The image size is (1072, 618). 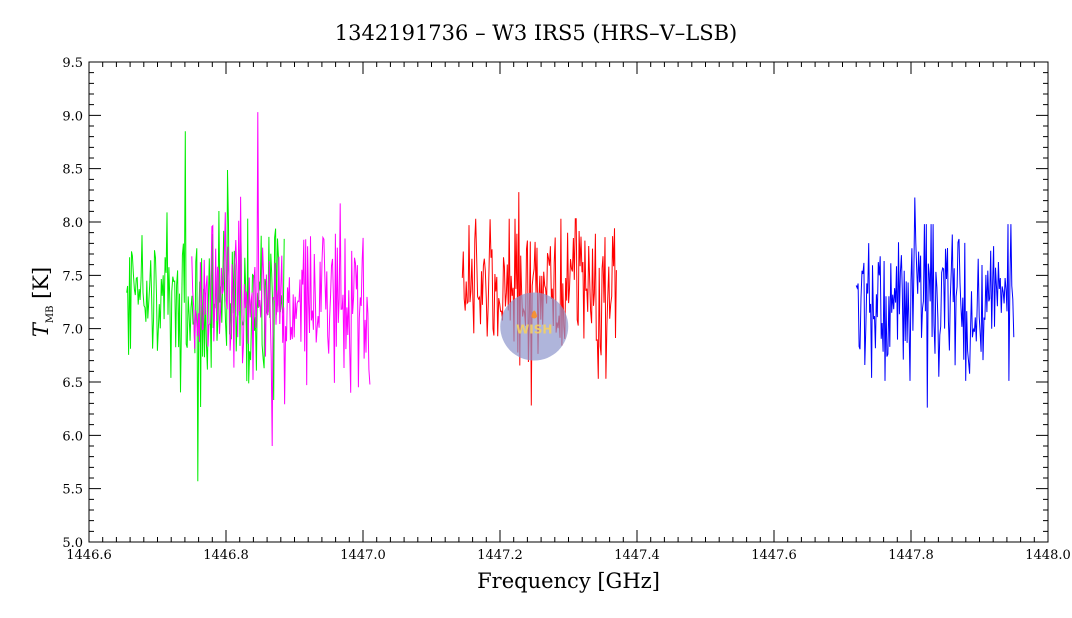 I want to click on wish-logo: WISH, so click(x=534, y=326).